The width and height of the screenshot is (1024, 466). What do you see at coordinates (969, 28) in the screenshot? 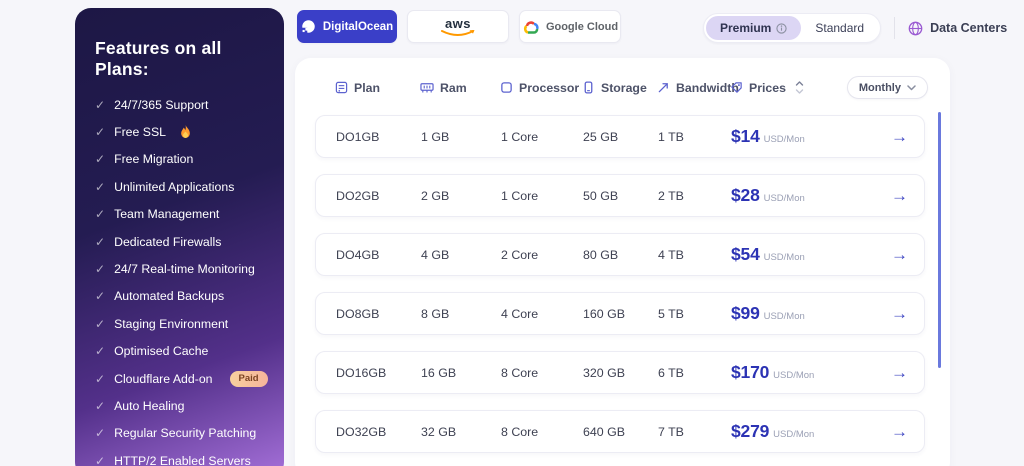
I see `data-centers-label: Data Centers` at bounding box center [969, 28].